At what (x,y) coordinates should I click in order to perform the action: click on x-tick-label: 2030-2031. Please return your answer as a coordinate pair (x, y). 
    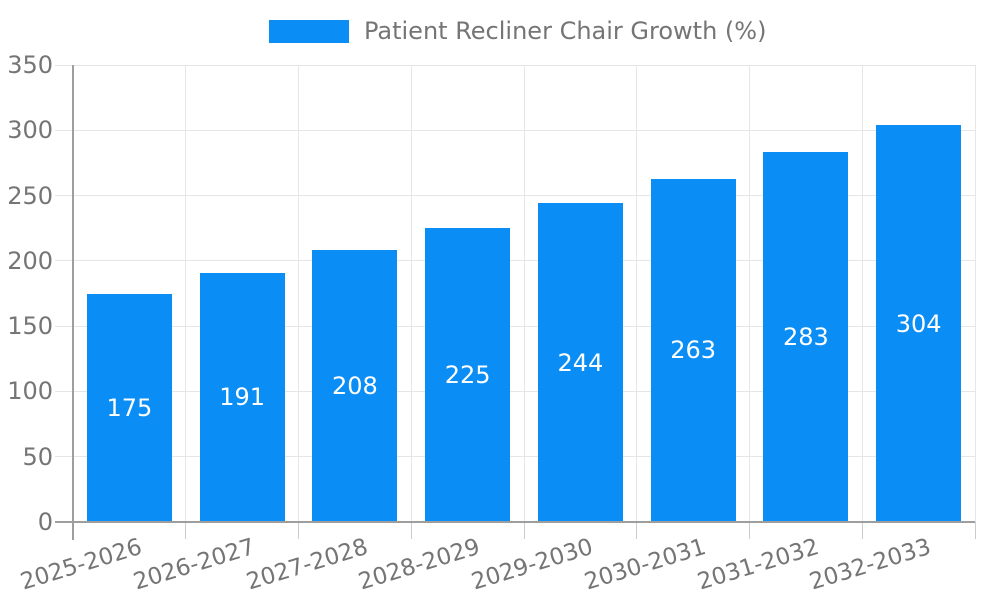
    Looking at the image, I should click on (645, 565).